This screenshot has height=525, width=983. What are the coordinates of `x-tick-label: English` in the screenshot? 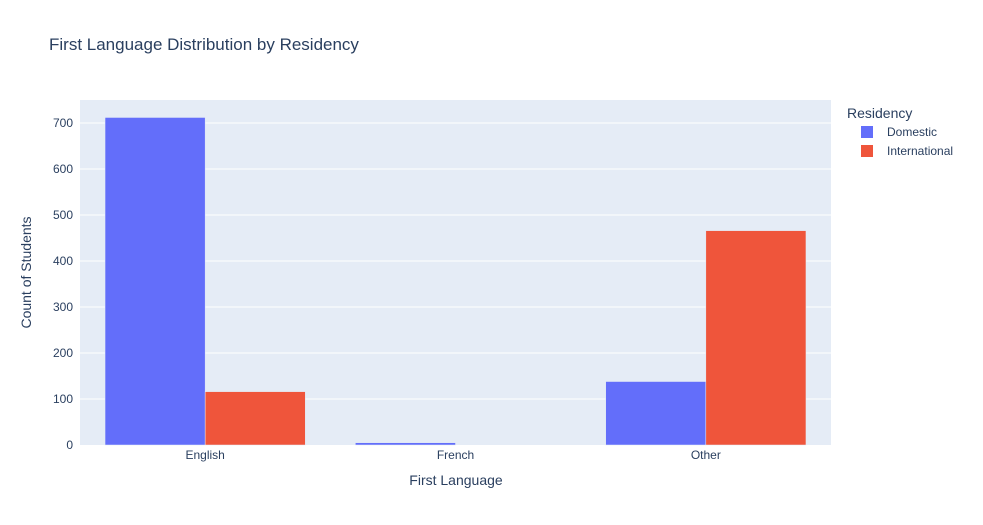 It's located at (204, 455).